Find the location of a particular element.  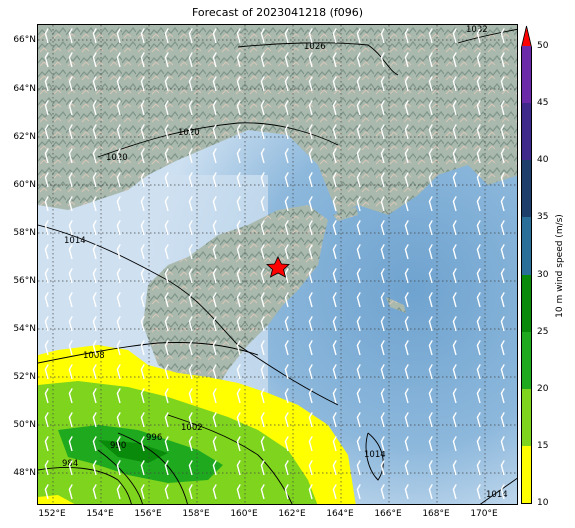

colorbar-tick-label: 40 is located at coordinates (543, 160).